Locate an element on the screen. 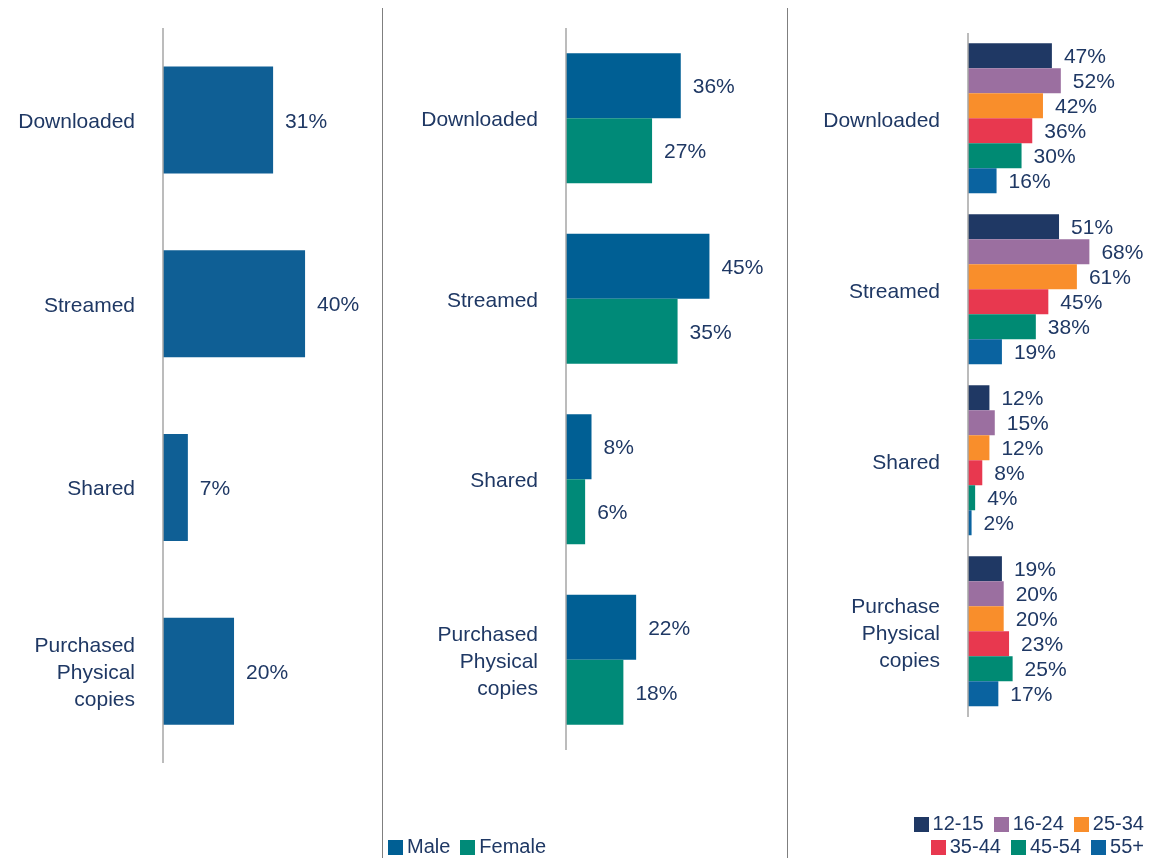  legend-label: 35-44 is located at coordinates (975, 846).